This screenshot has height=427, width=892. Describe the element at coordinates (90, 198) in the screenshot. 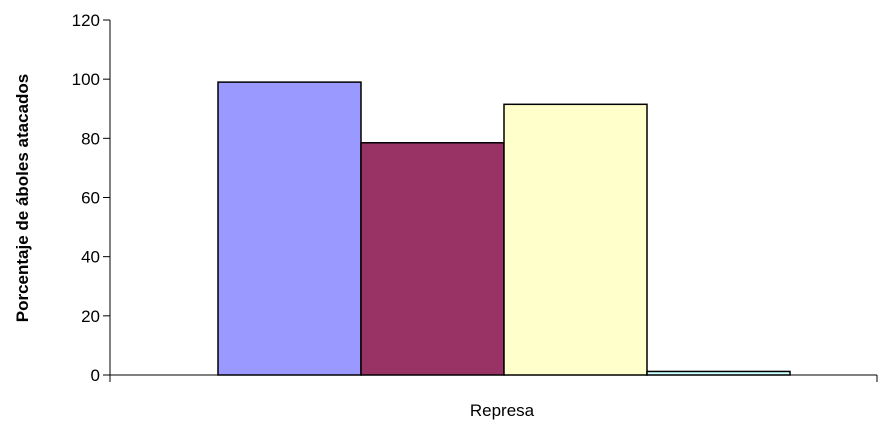

I see `y-tick-label-60: 60` at that location.